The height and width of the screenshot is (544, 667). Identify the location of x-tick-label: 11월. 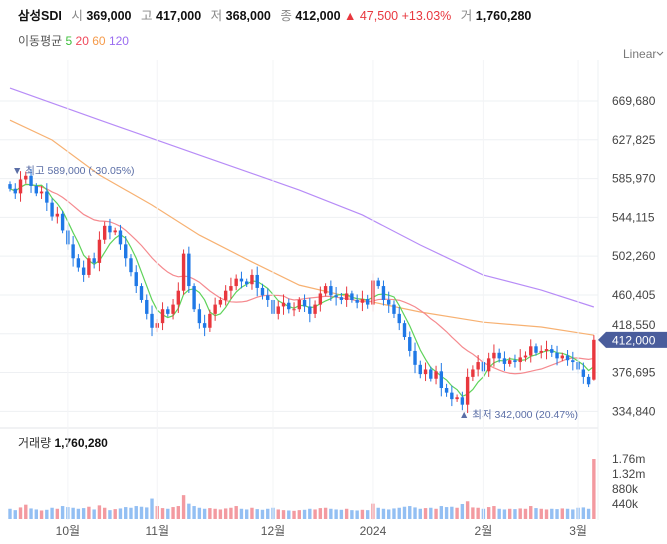
(158, 531).